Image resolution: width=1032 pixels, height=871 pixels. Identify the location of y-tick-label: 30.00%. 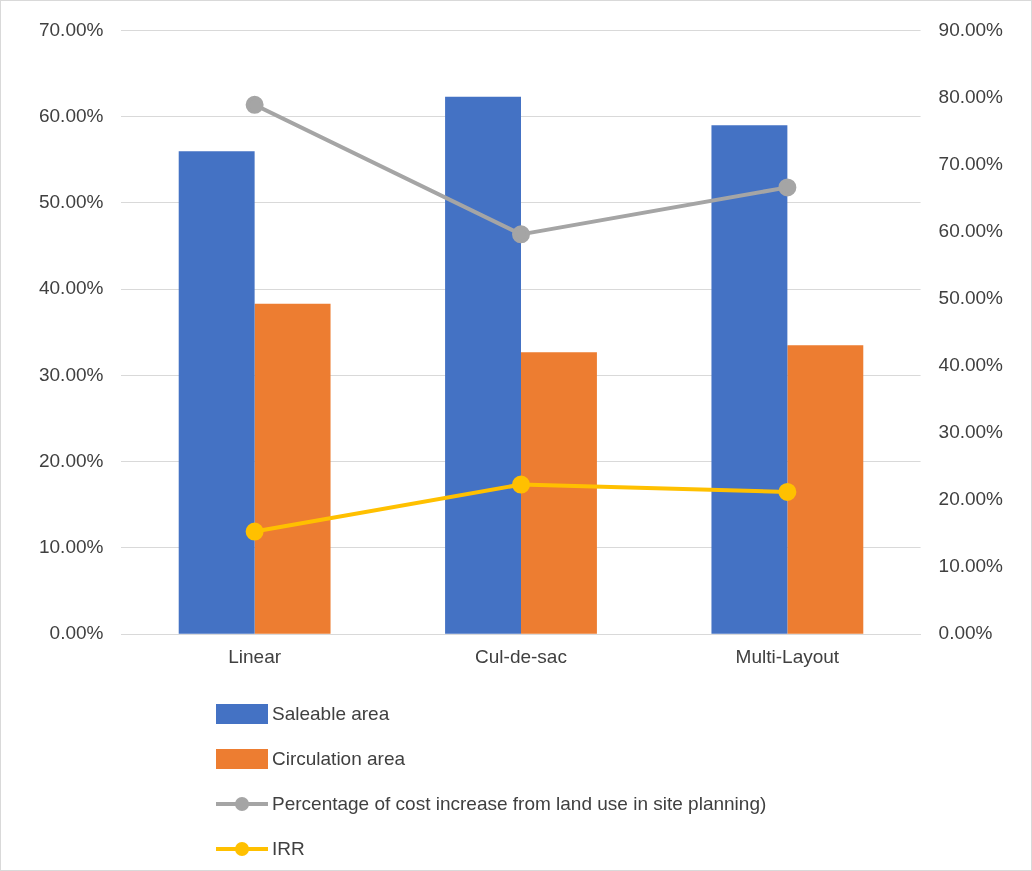
(71, 374).